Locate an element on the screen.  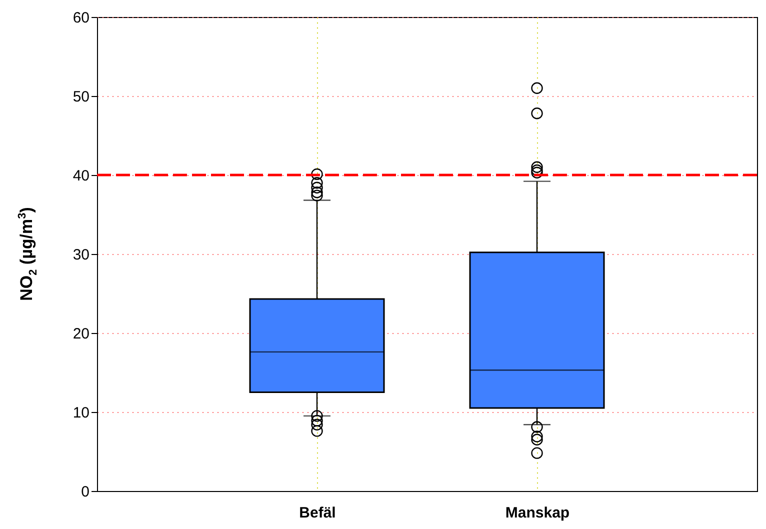
y-tick-label: 50 is located at coordinates (81, 97).